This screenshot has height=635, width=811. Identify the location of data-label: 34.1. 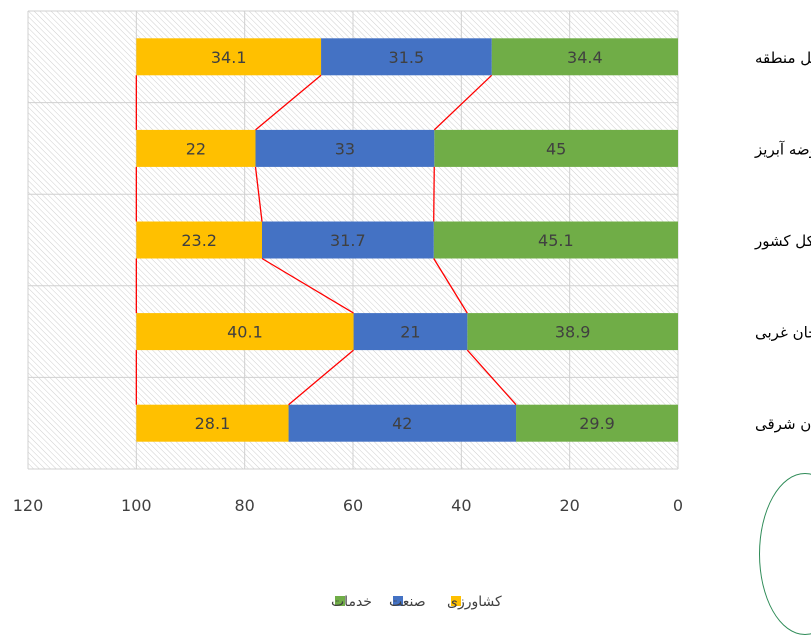
(229, 57).